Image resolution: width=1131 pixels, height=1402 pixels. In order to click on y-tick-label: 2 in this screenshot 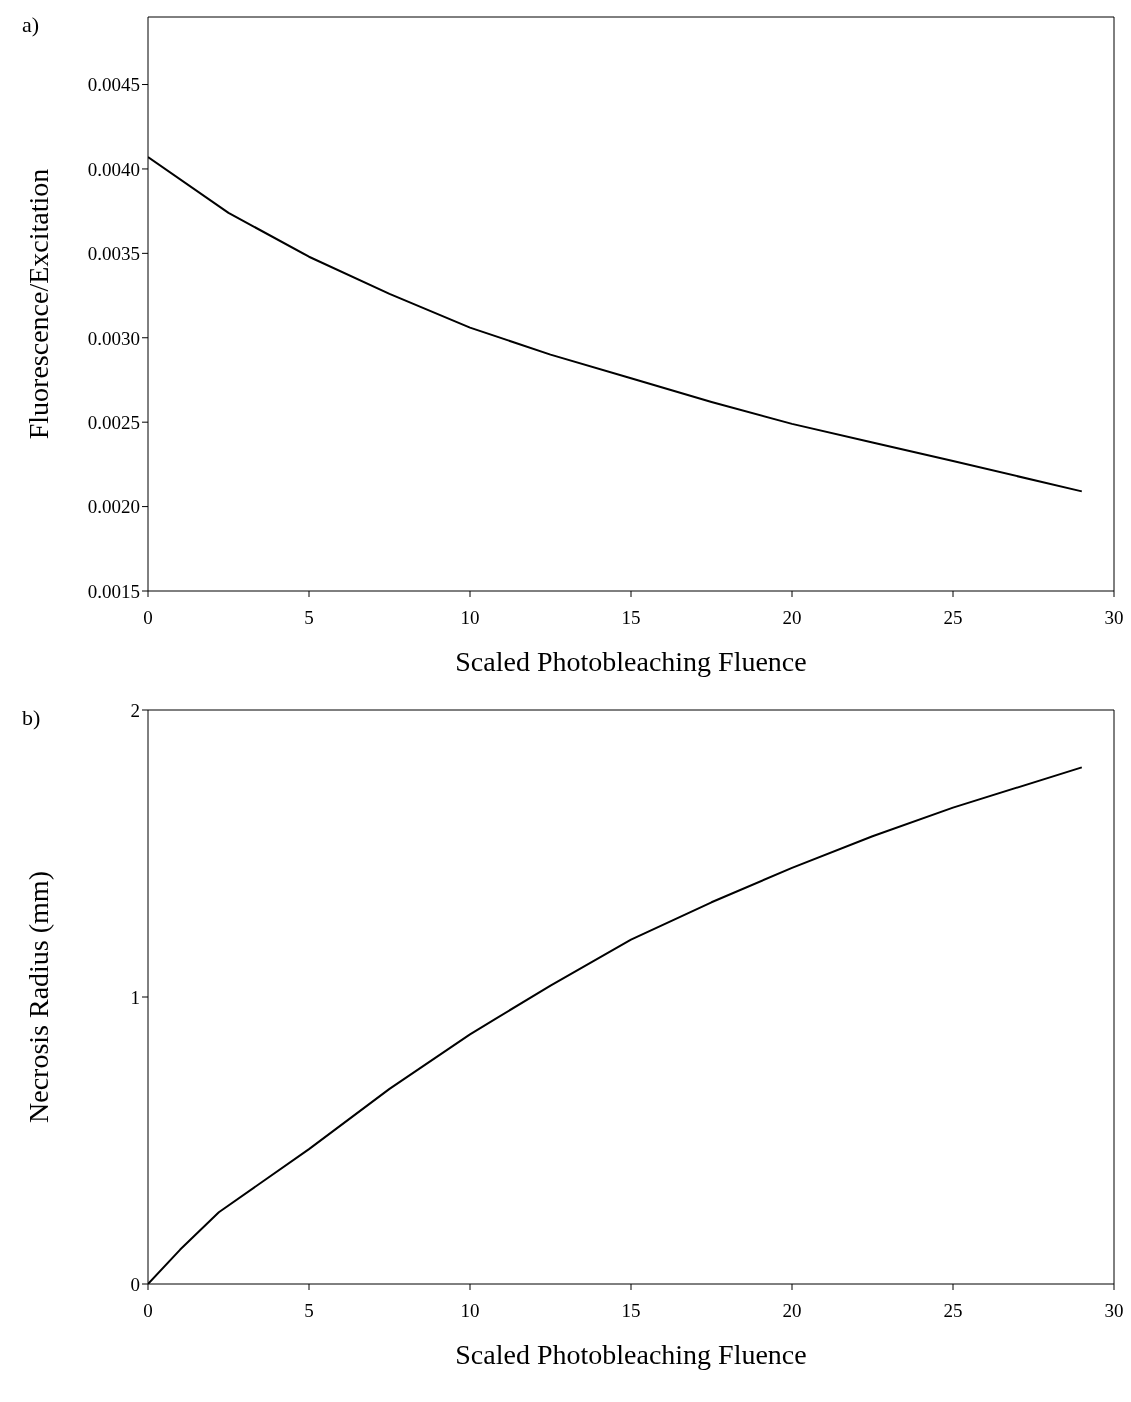, I will do `click(135, 710)`.